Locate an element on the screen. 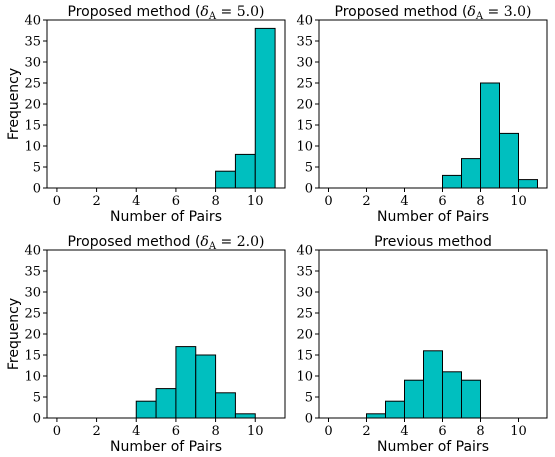  chart-title-text: Previous method is located at coordinates (433, 242).